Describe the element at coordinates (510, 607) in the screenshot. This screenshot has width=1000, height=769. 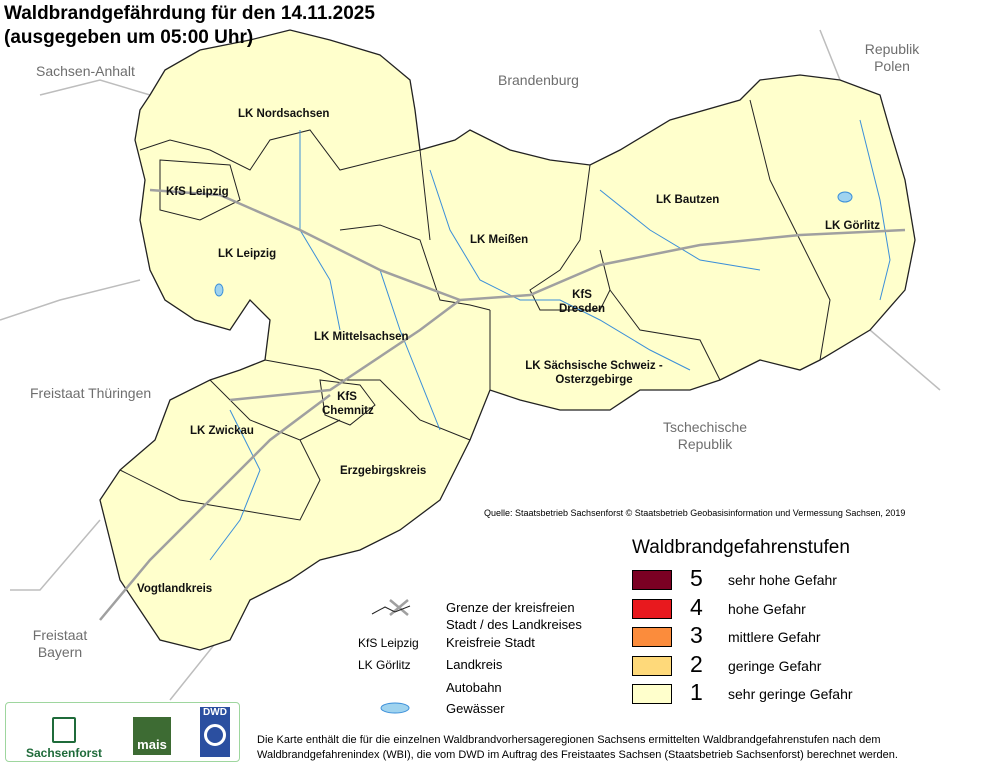
I see `key-border-label: Grenze der kreisfreien` at that location.